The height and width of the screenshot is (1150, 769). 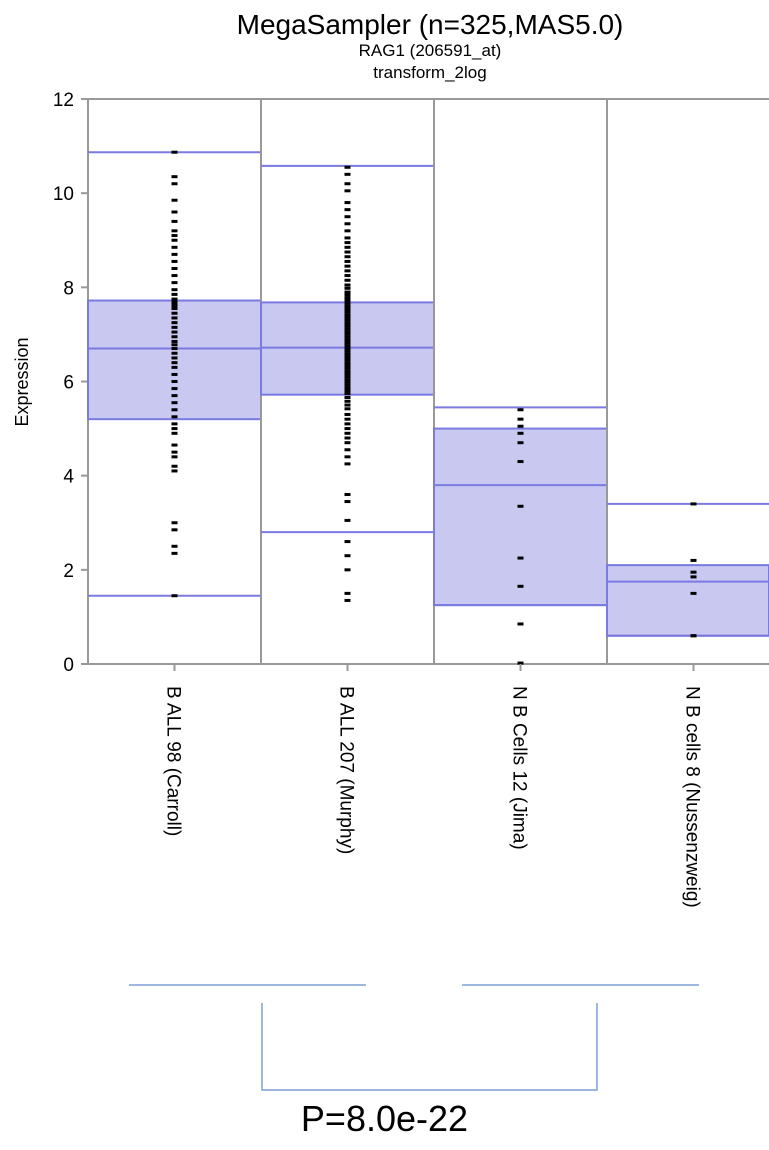 I want to click on x-category-label: N B cells 8 (Nussenzweig), so click(x=692, y=797).